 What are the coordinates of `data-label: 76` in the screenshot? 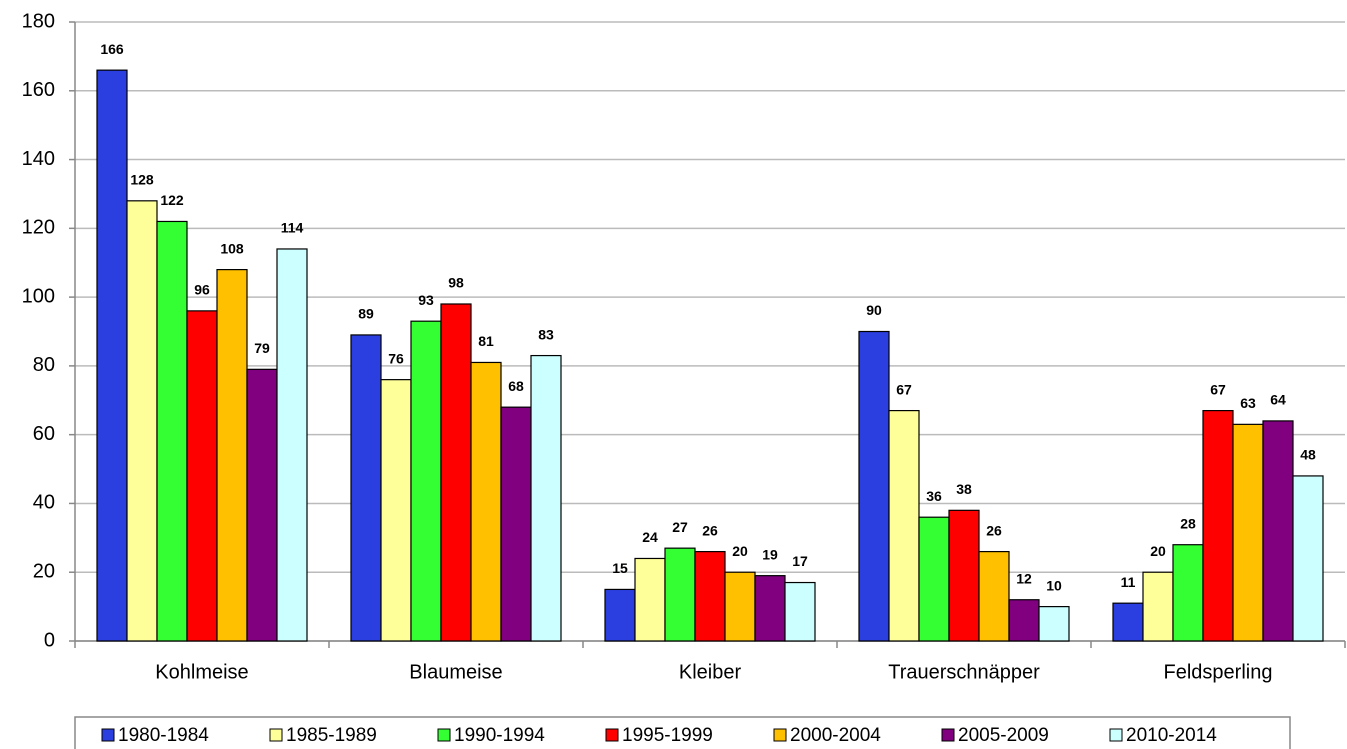 It's located at (396, 358).